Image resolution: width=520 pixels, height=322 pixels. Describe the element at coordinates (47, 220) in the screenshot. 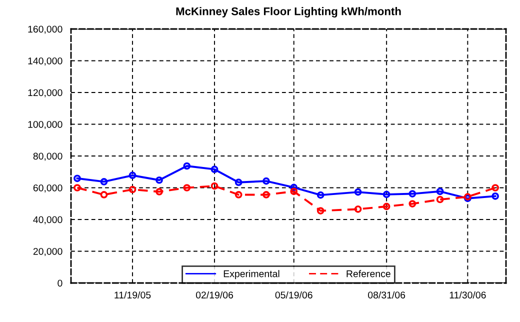

I see `y-tick-label: 40,000` at that location.